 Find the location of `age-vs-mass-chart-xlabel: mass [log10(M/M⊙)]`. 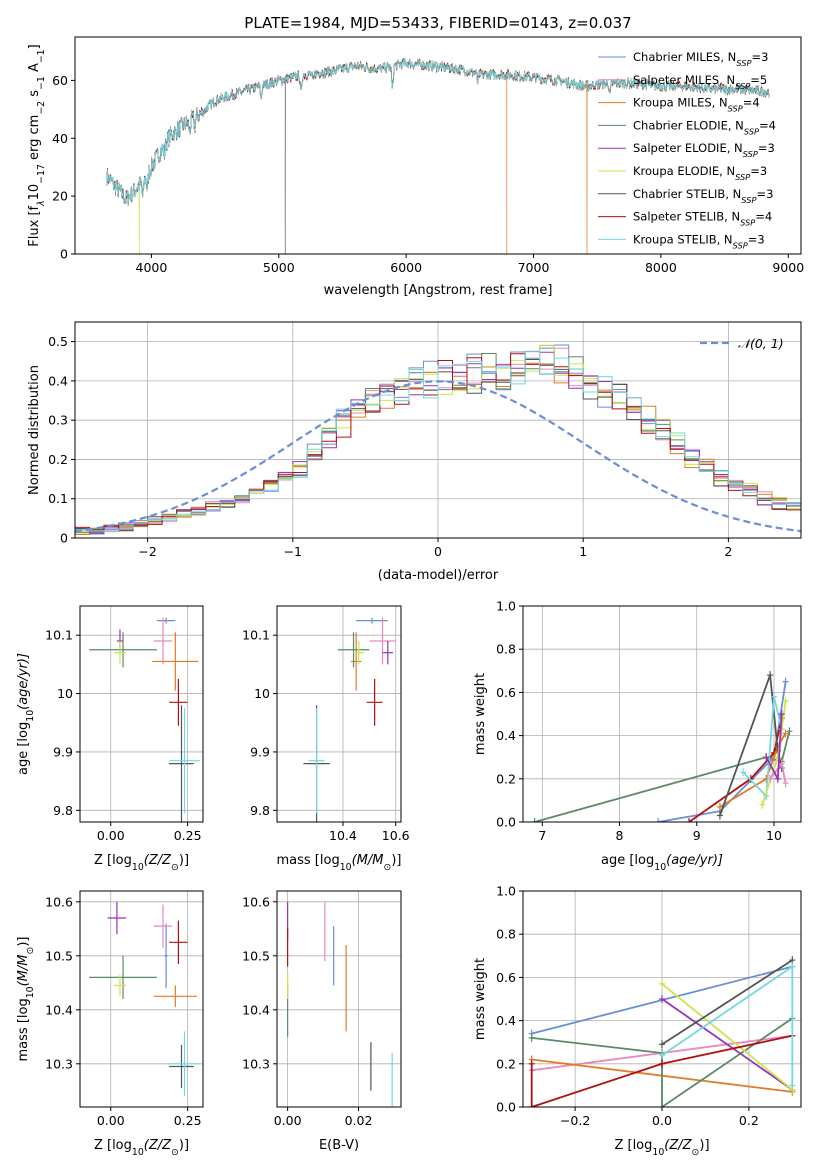

age-vs-mass-chart-xlabel: mass [log10(M/M⊙)] is located at coordinates (339, 863).